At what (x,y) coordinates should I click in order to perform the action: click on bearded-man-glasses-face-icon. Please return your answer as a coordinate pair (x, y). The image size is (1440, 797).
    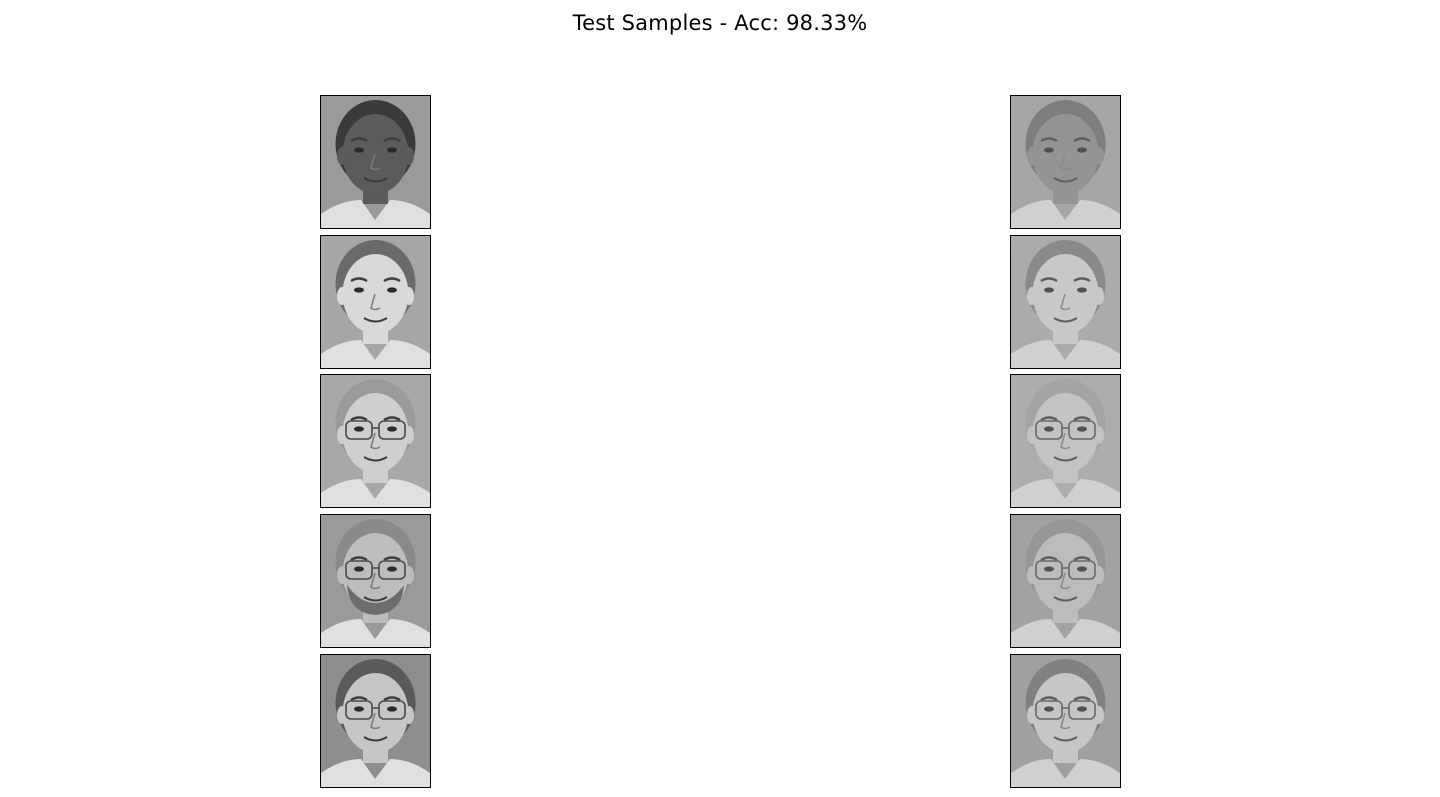
    Looking at the image, I should click on (375, 581).